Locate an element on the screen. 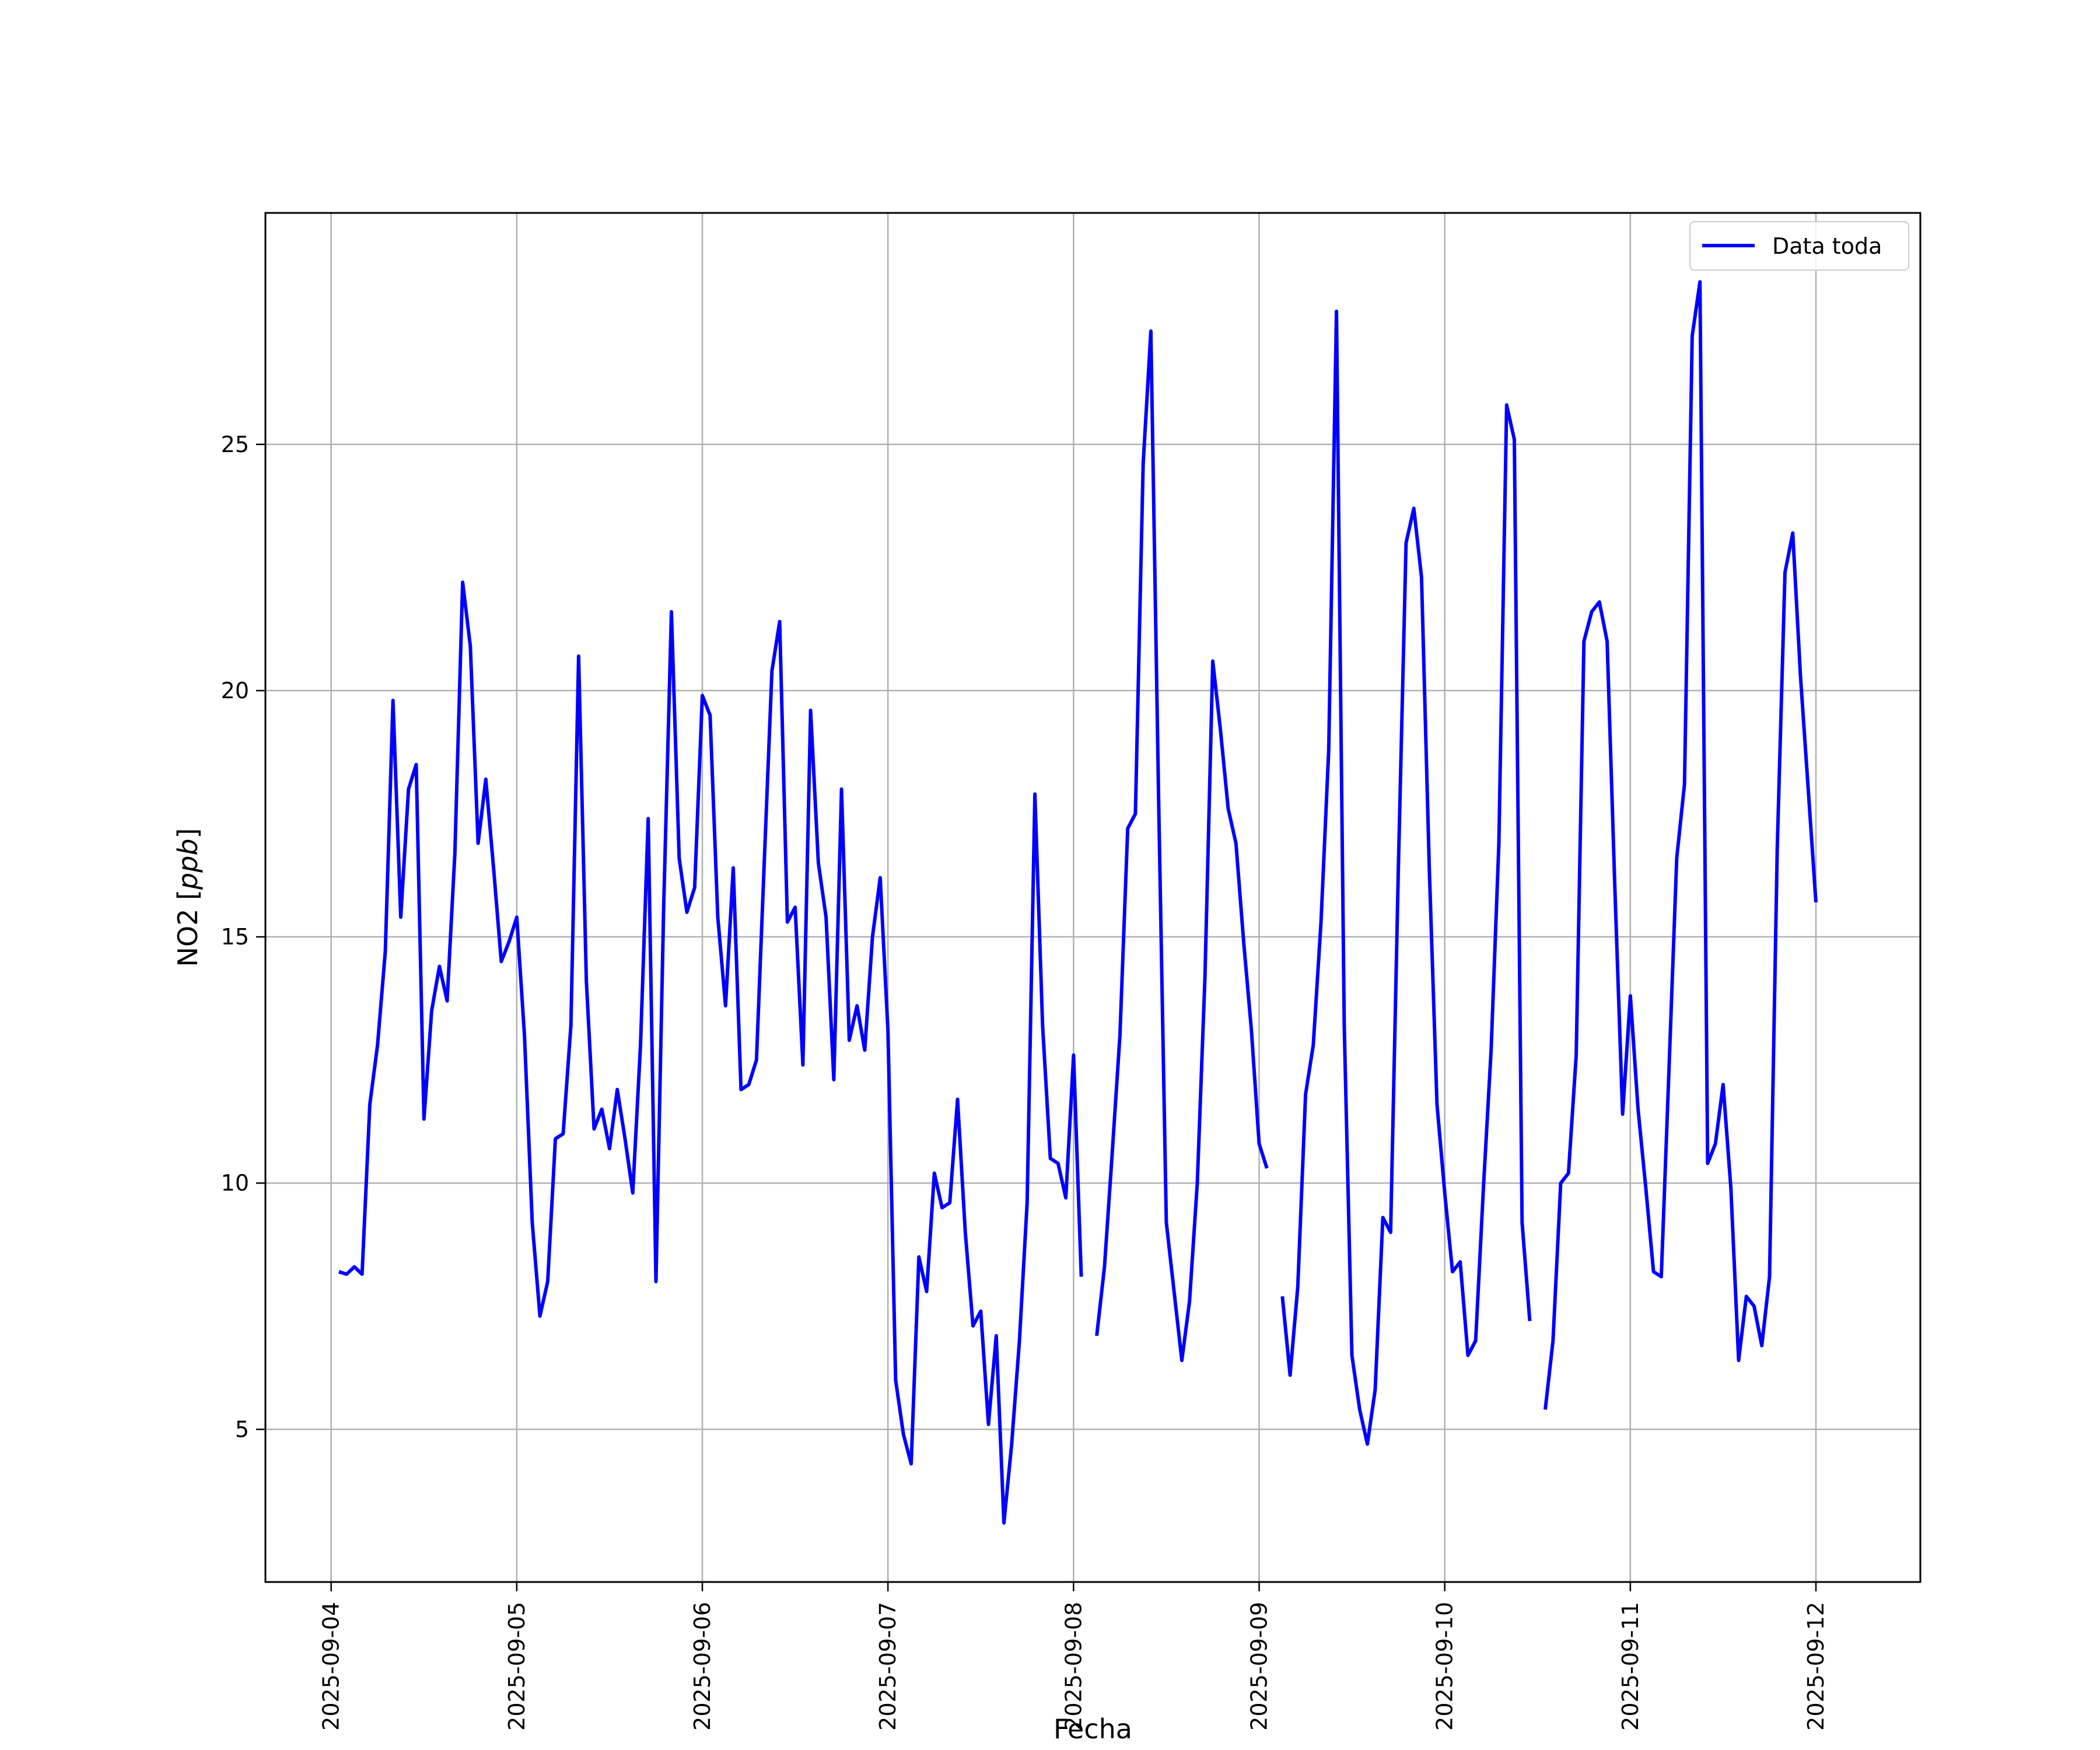 This screenshot has width=2100, height=1750. x-tick-label: 2025-09-12 is located at coordinates (1816, 1666).